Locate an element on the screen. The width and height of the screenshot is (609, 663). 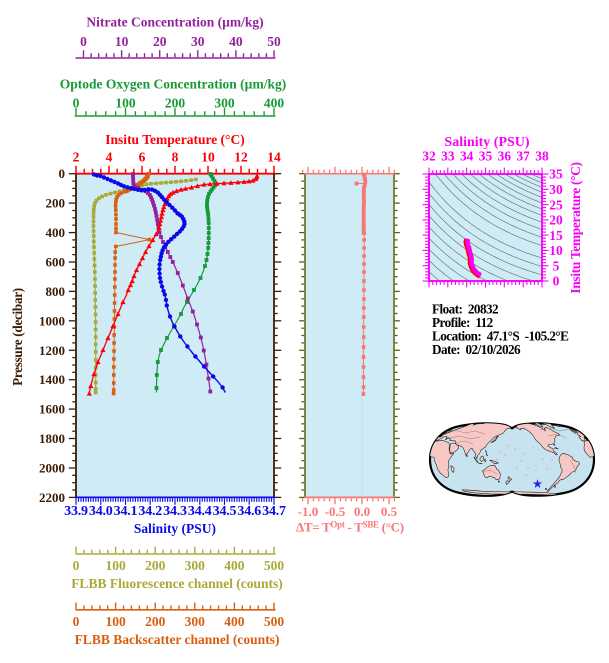
svg-text: 15 is located at coordinates (556, 235).